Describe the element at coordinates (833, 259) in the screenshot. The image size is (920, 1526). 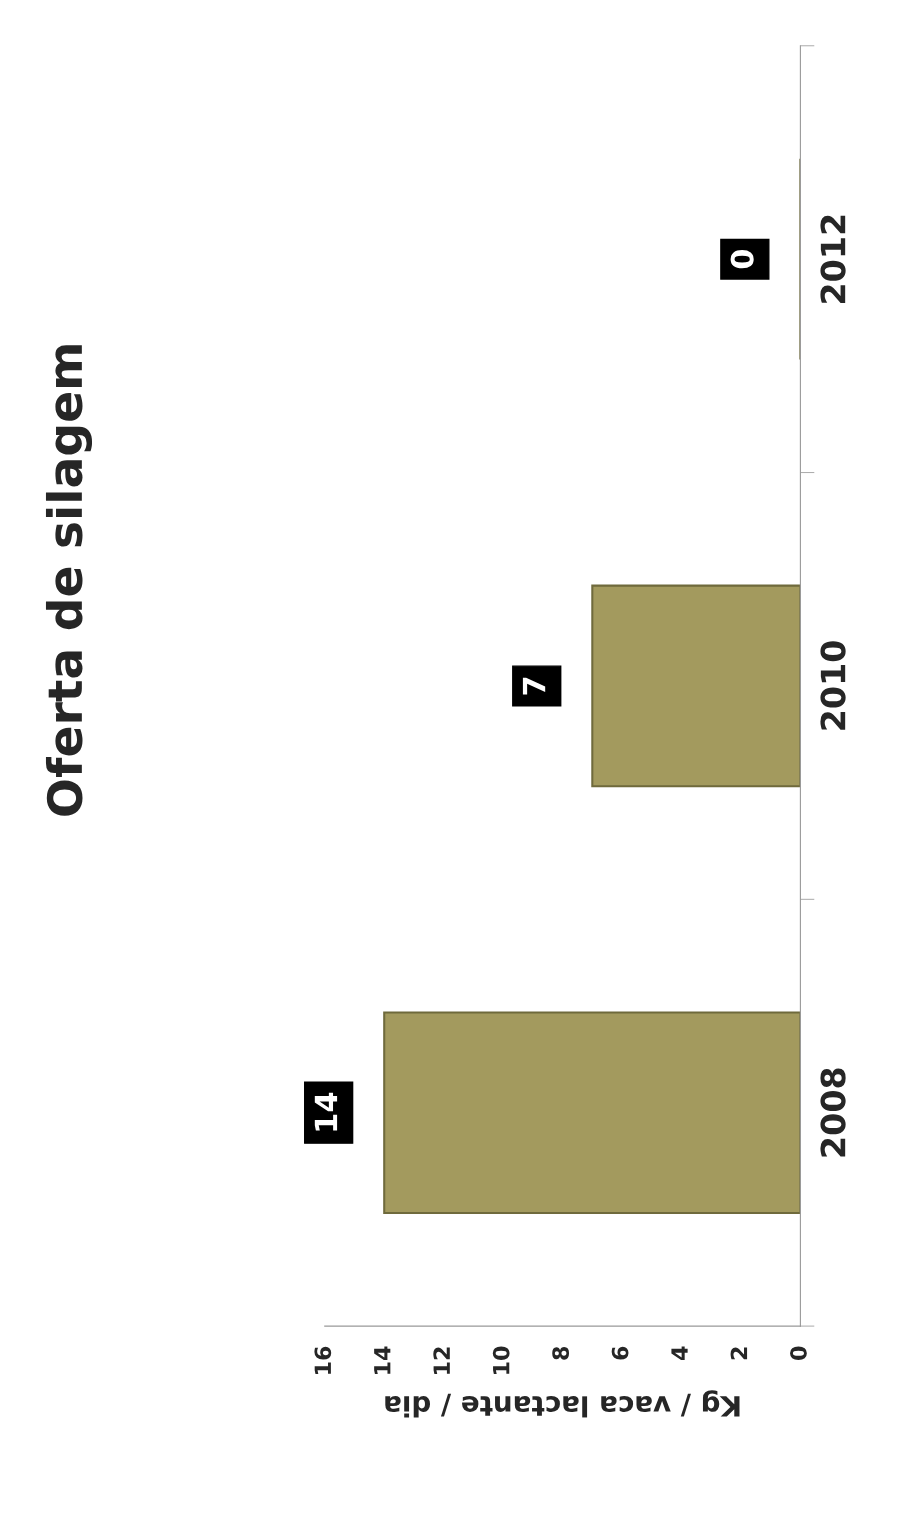
I see `y-tick-label: 2012` at that location.